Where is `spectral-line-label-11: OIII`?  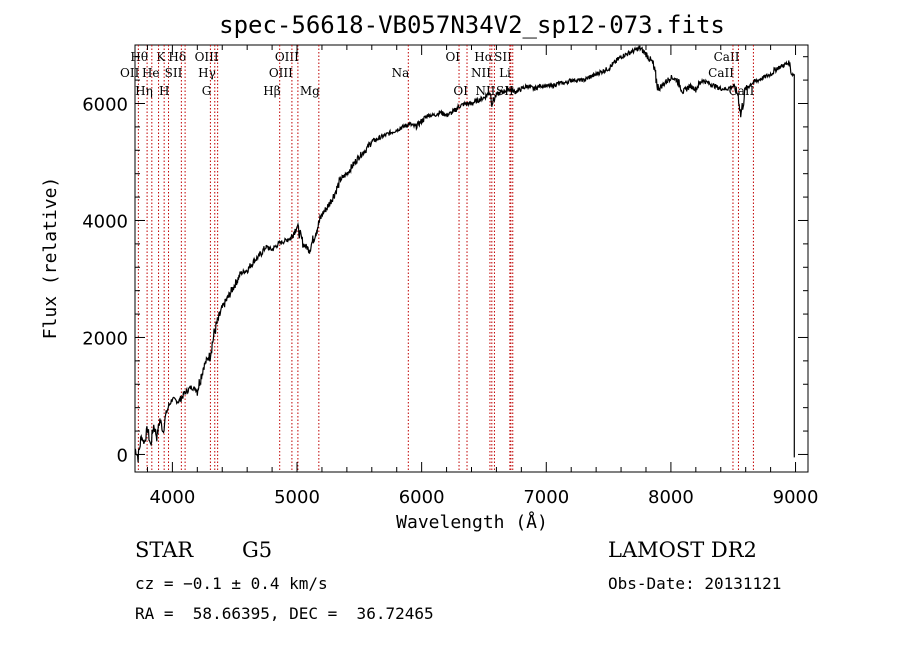
spectral-line-label-11: OIII is located at coordinates (287, 57).